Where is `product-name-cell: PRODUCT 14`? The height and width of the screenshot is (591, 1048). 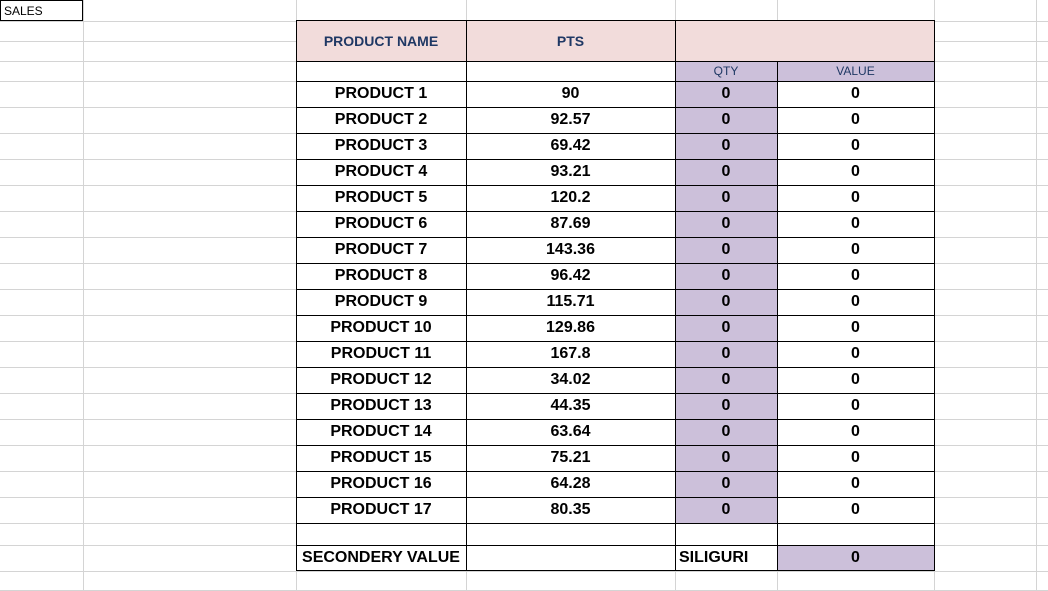
product-name-cell: PRODUCT 14 is located at coordinates (381, 431).